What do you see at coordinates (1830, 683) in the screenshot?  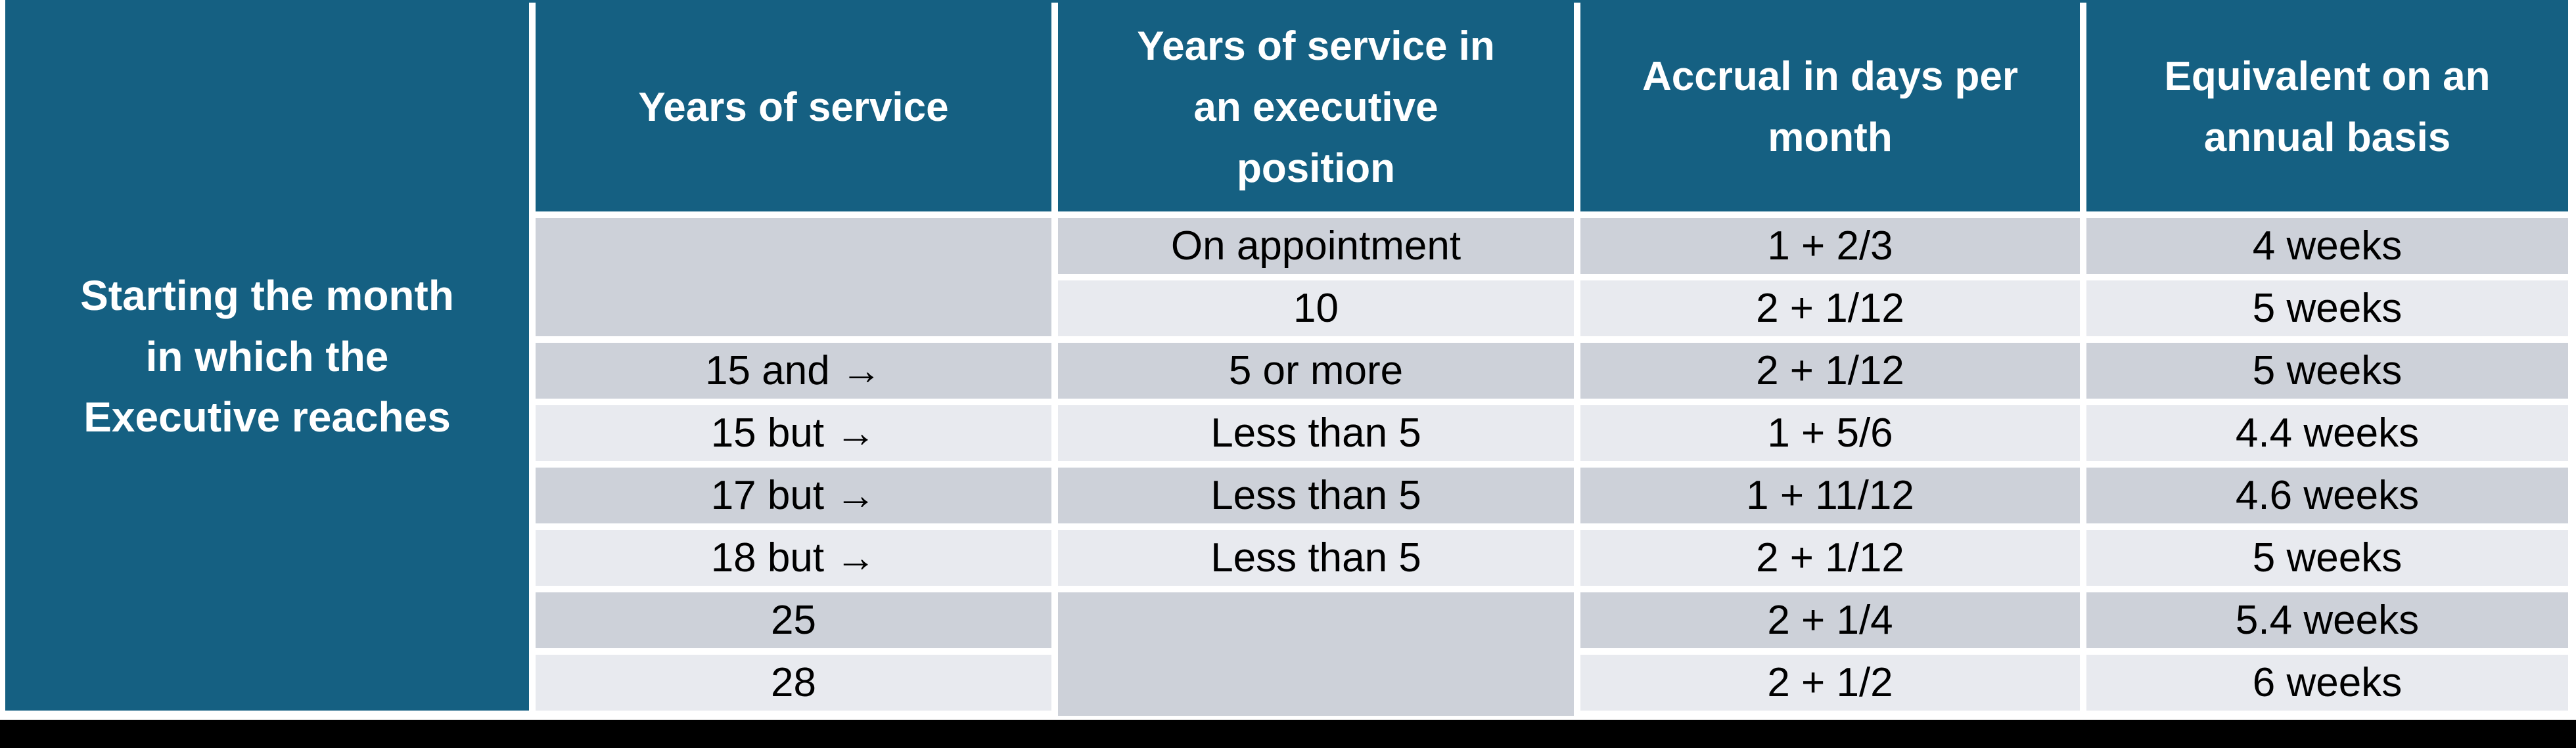 I see `cell-accrual-r8: 2 + 1/2` at bounding box center [1830, 683].